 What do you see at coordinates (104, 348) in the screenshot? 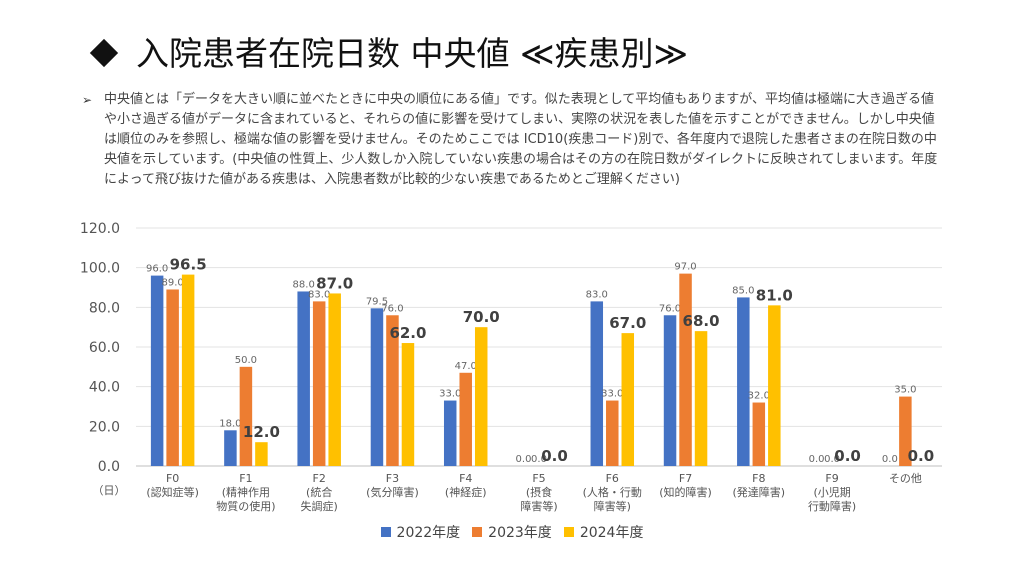
I see `y-tick-label: 60.0` at bounding box center [104, 348].